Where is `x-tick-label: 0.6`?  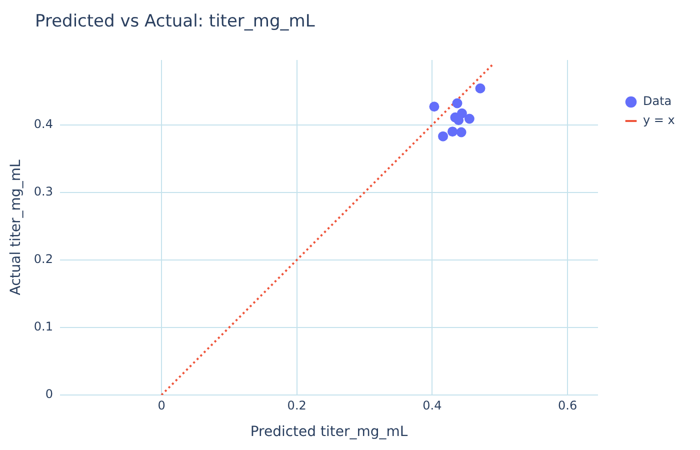 x-tick-label: 0.6 is located at coordinates (568, 405).